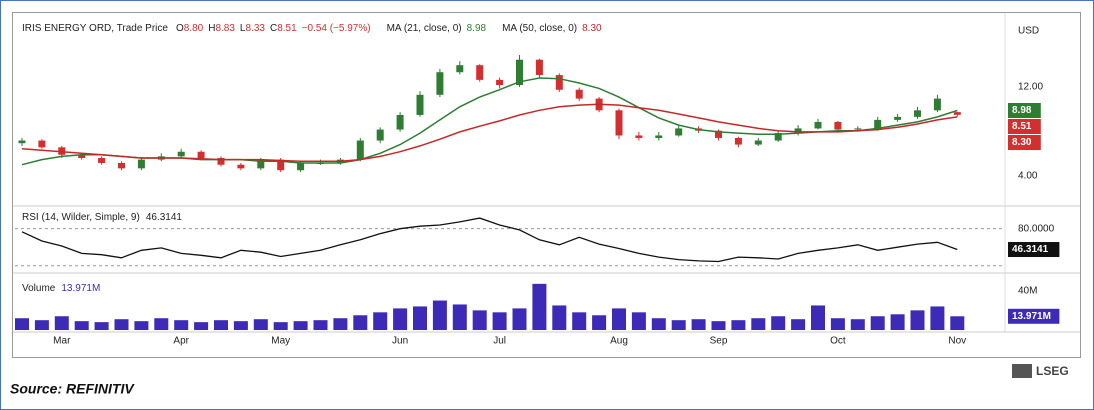 The height and width of the screenshot is (410, 1094). Describe the element at coordinates (592, 28) in the screenshot. I see `legend-value: 8.30` at that location.